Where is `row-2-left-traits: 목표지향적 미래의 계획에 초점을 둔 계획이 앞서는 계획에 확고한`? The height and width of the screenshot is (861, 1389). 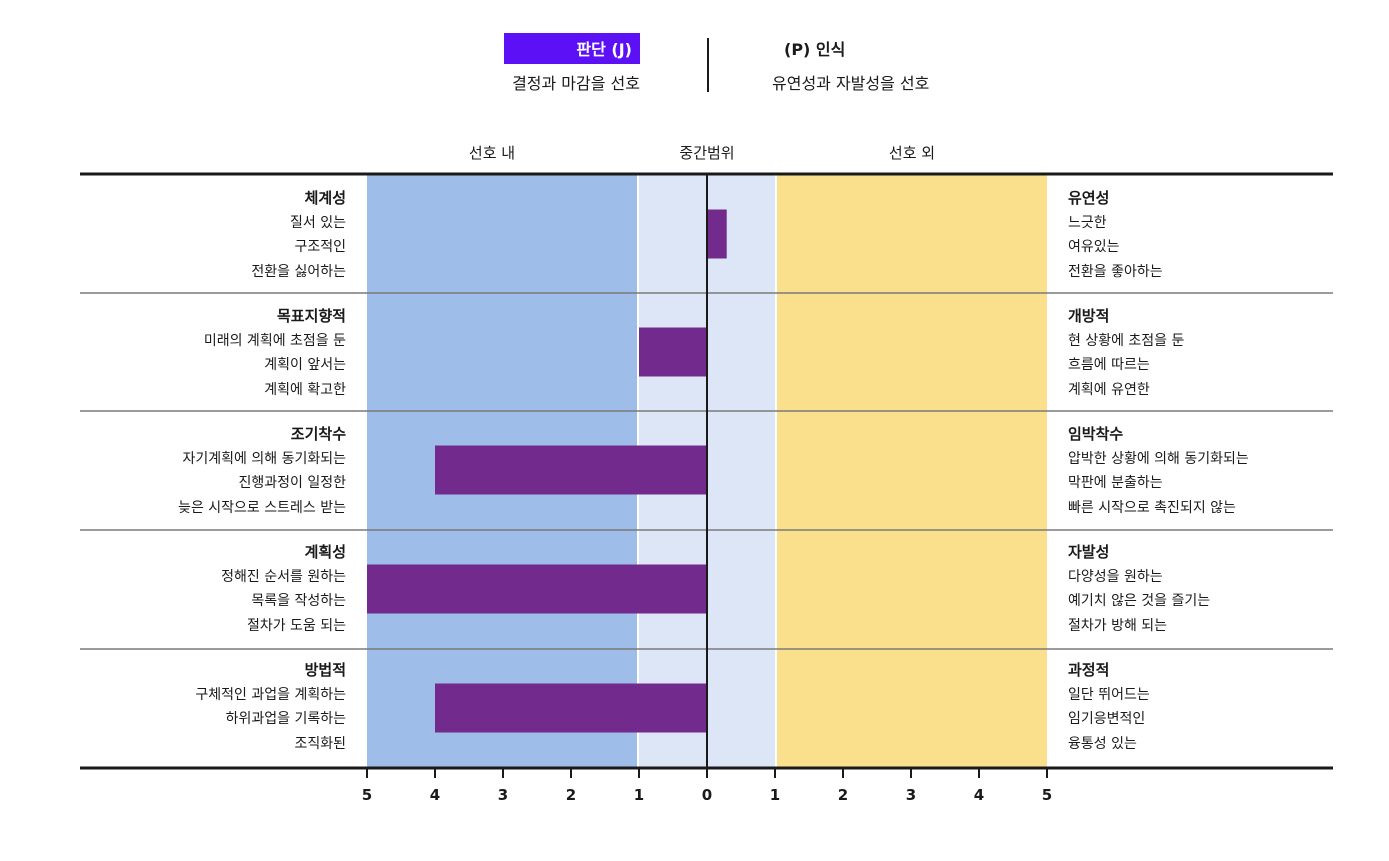 row-2-left-traits: 목표지향적 미래의 계획에 초점을 둔 계획이 앞서는 계획에 확고한 is located at coordinates (176, 353).